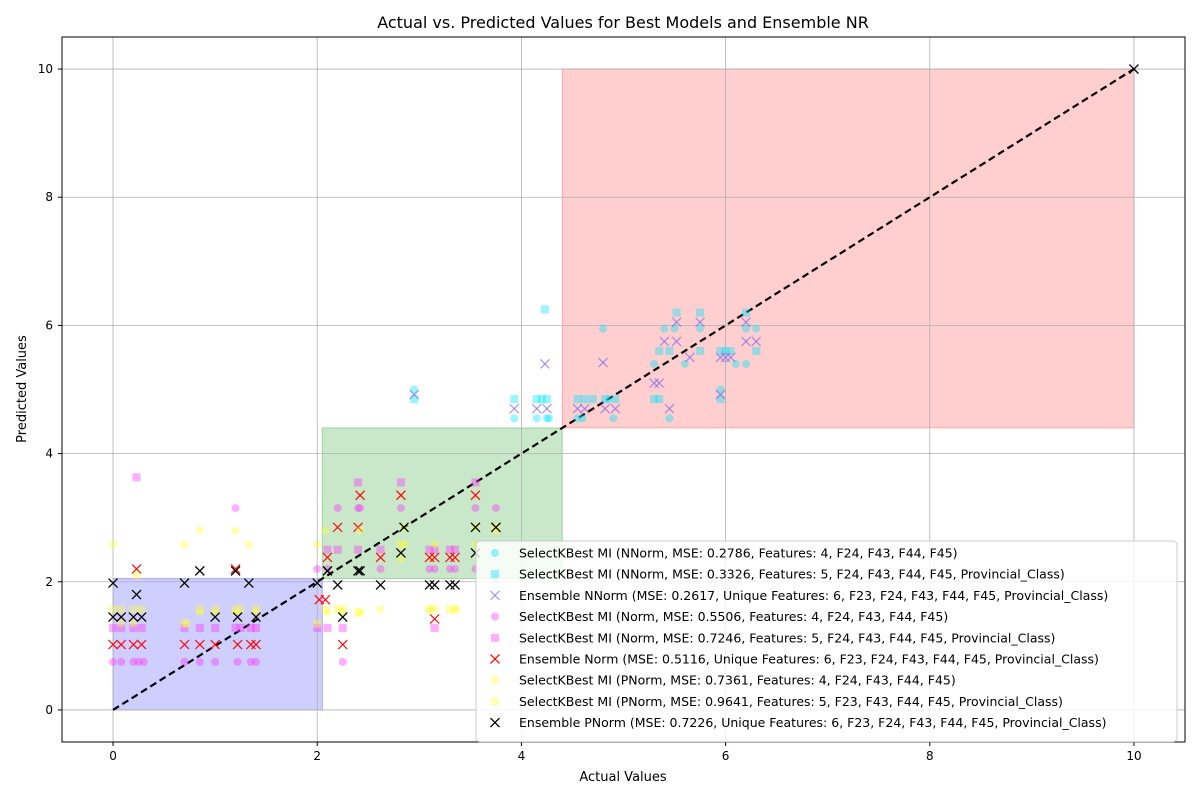  What do you see at coordinates (317, 756) in the screenshot?
I see `x-tick-label: 2` at bounding box center [317, 756].